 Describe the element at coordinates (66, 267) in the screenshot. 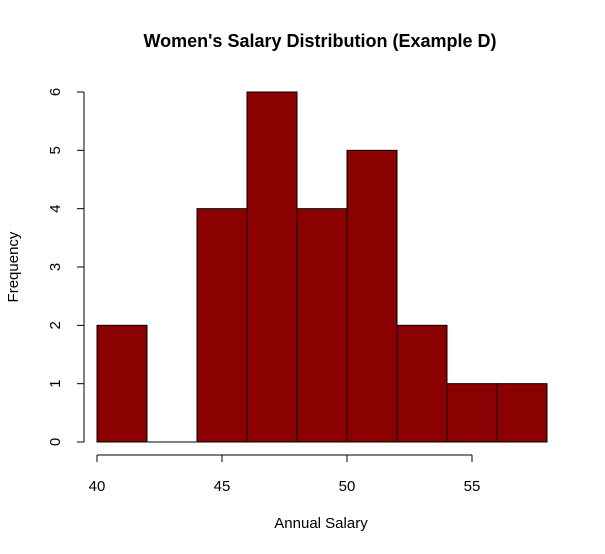

I see `y-axis: 0 1 2 3 4 5 6` at that location.